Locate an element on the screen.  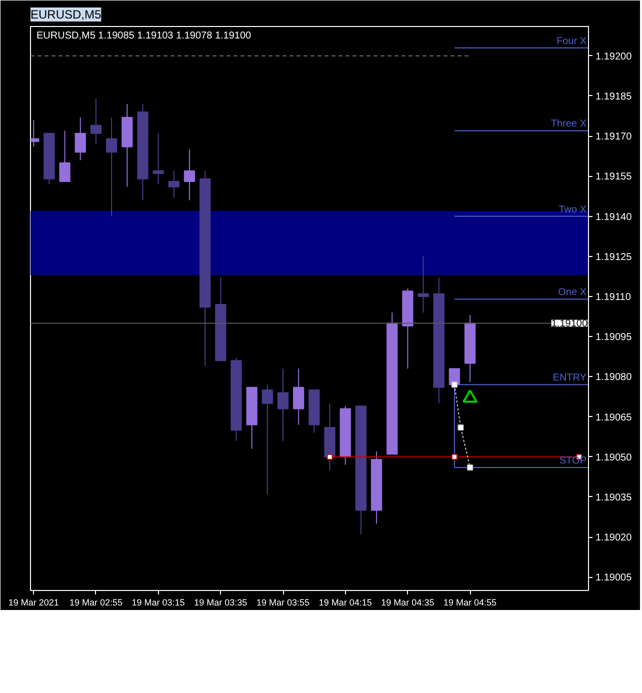
x-tick-label: 19 Mar 04:35 is located at coordinates (407, 603).